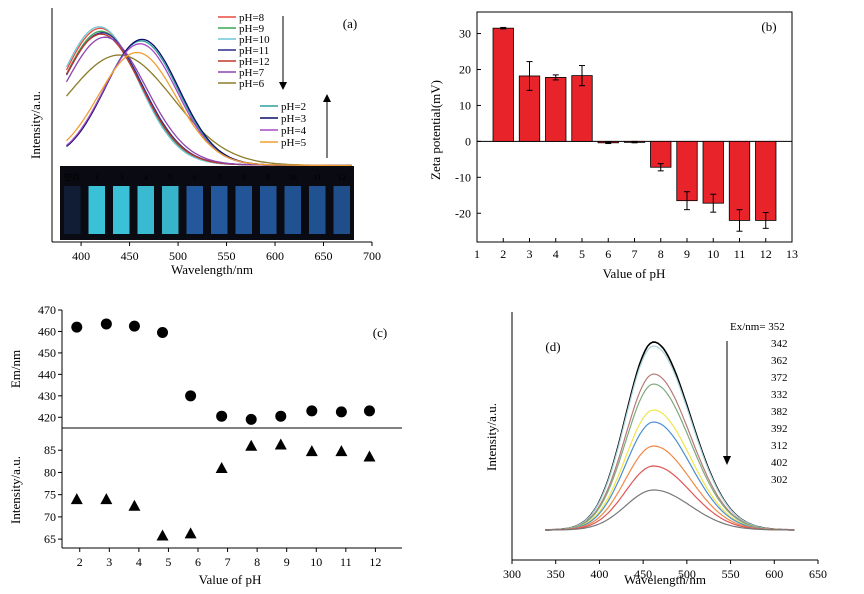  I want to click on panel-d-legend-label: 312, so click(779, 446).